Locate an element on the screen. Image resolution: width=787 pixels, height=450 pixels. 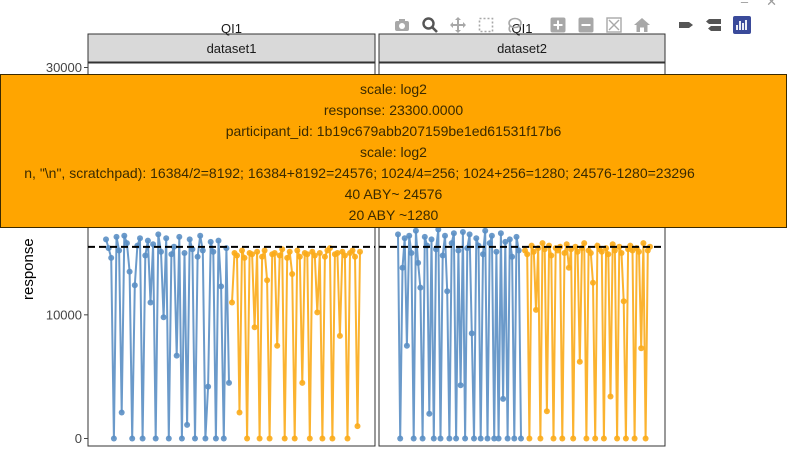
zoom-icon is located at coordinates (430, 25).